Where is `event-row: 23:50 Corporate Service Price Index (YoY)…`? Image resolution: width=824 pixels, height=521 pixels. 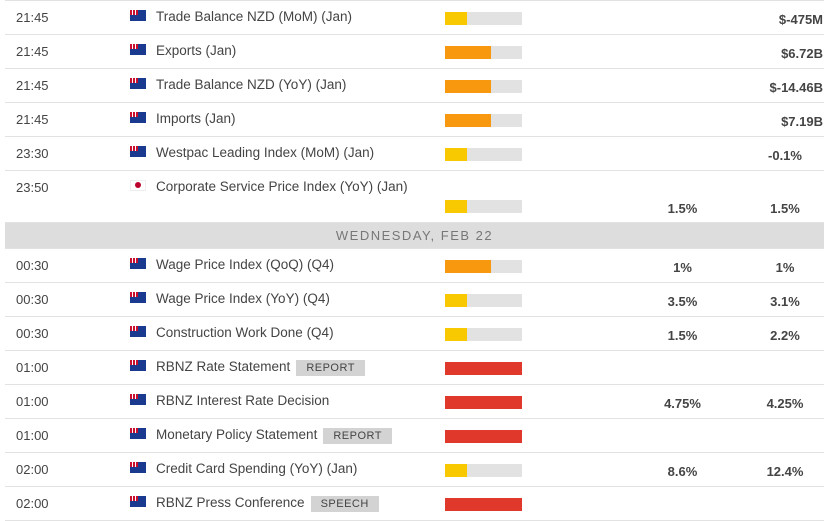 event-row: 23:50 Corporate Service Price Index (YoY)… is located at coordinates (414, 197).